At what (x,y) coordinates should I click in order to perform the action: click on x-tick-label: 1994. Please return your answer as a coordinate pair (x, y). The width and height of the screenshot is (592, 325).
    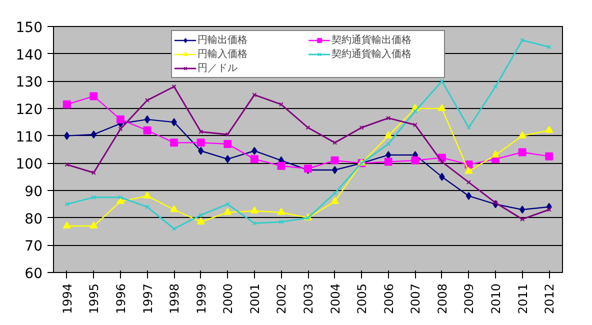
    Looking at the image, I should click on (67, 298).